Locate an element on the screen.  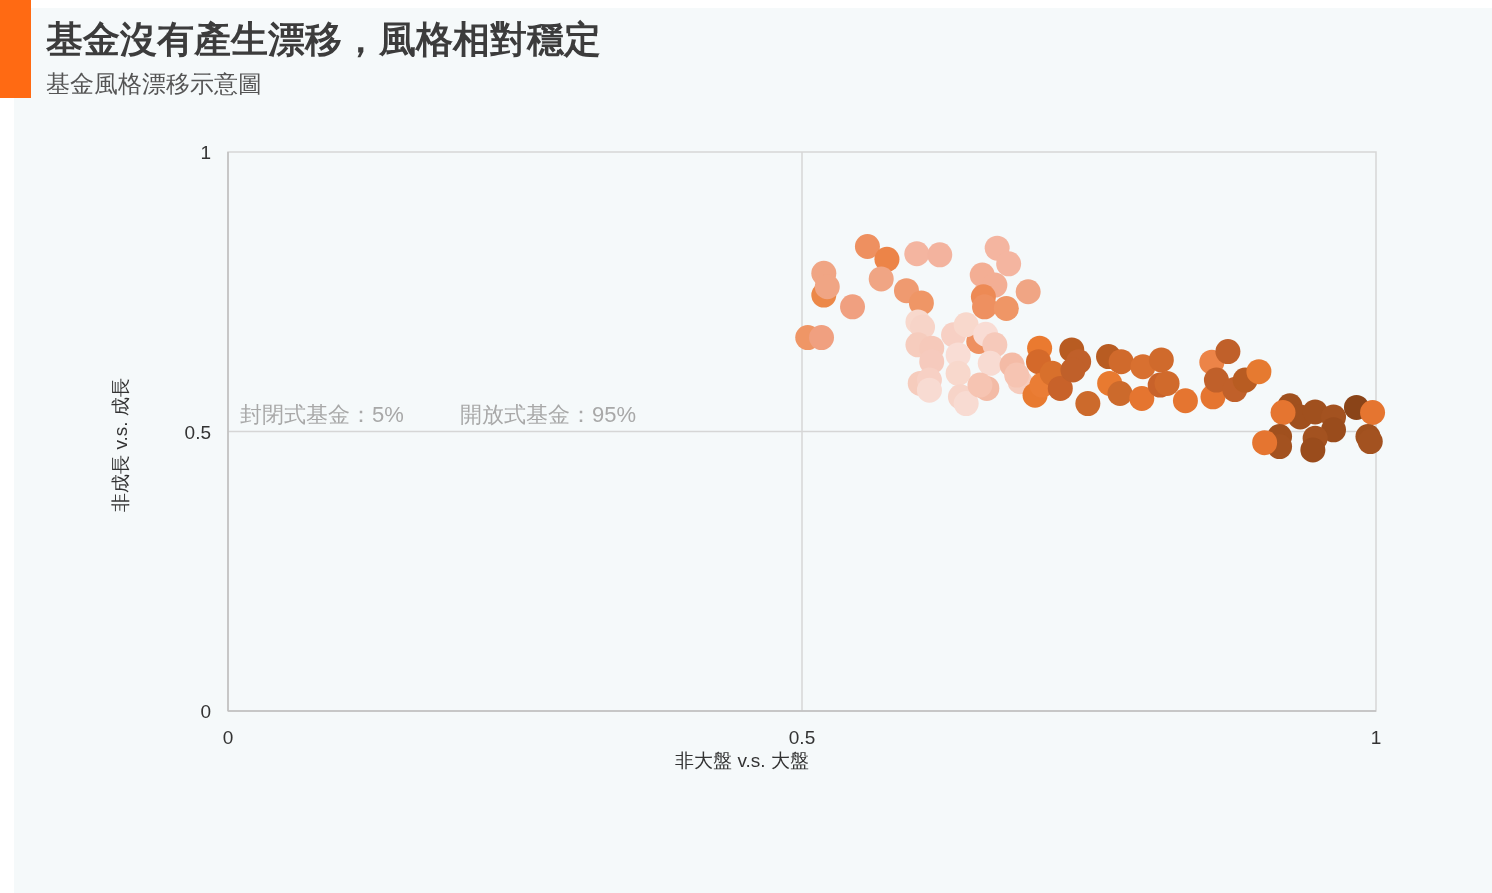
annotation: 封閉式基金：5% is located at coordinates (322, 414).